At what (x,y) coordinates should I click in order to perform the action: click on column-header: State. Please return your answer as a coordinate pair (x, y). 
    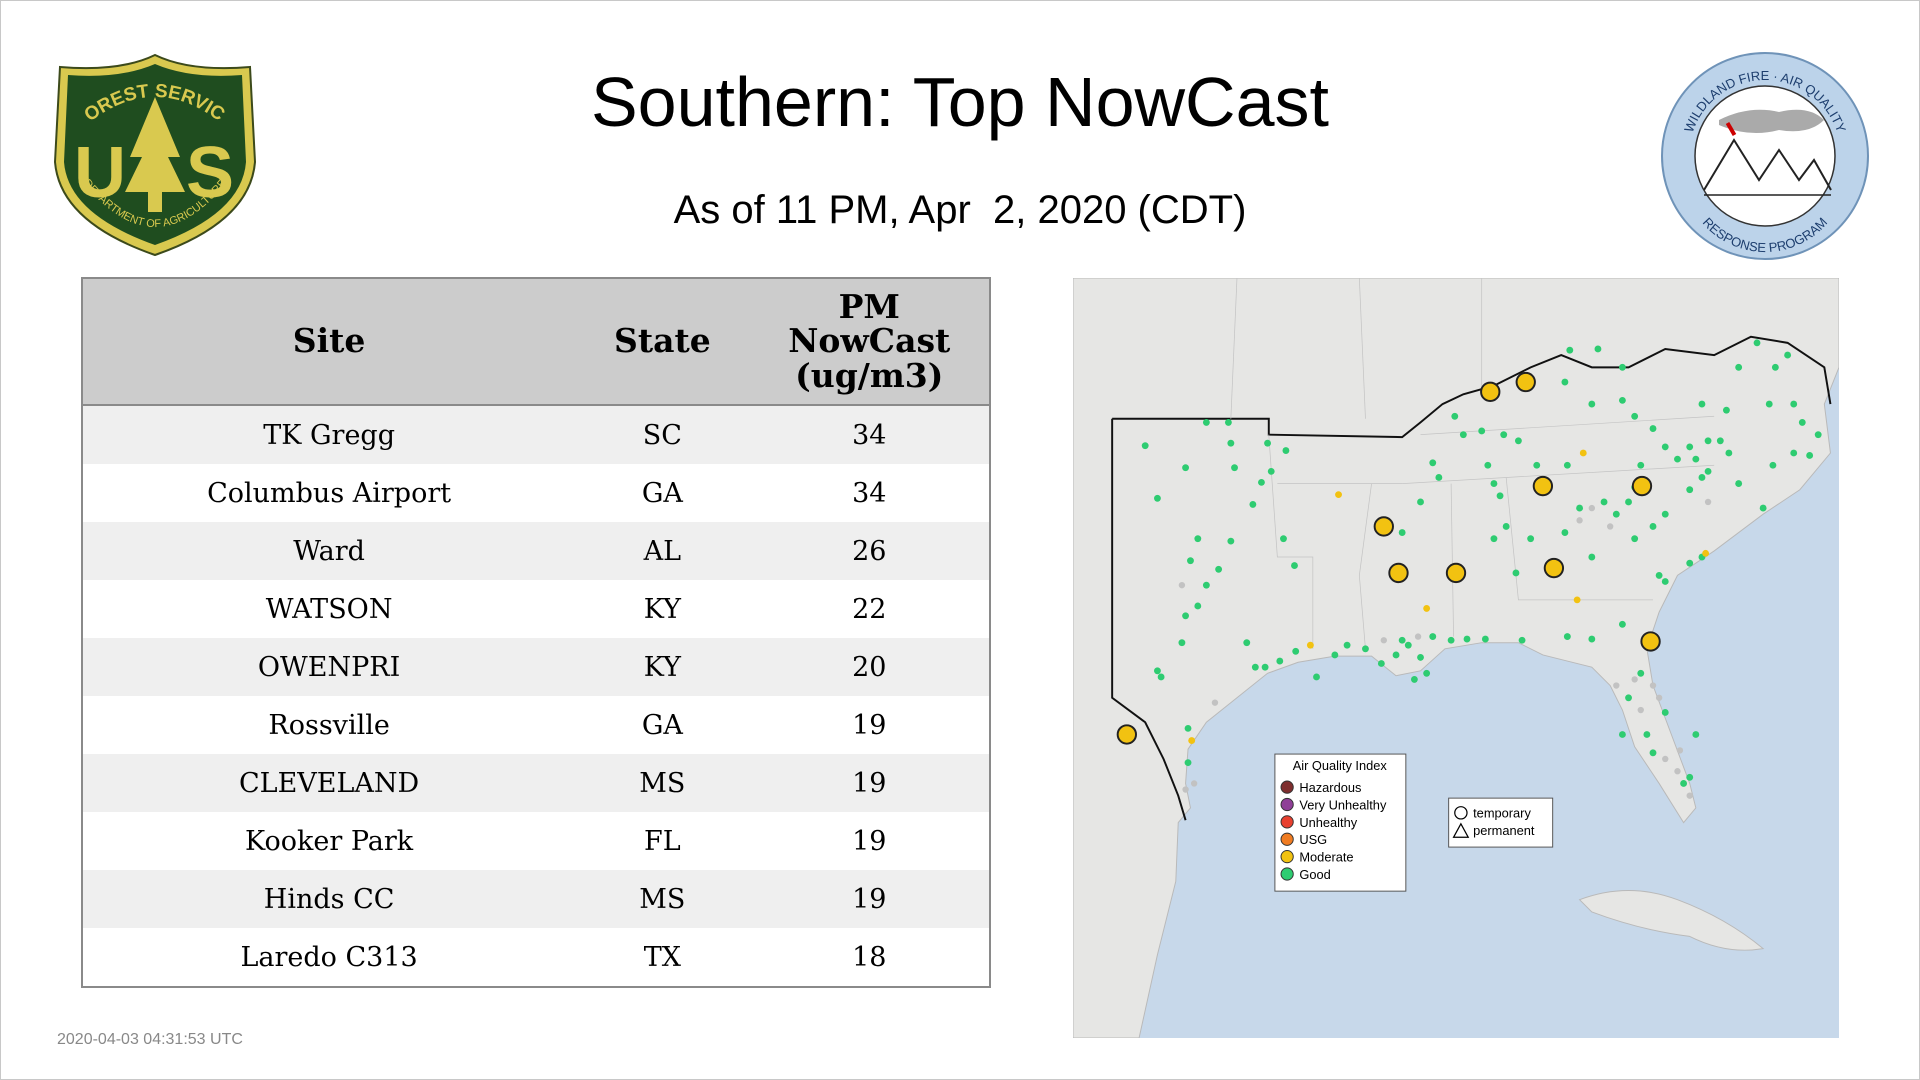
    Looking at the image, I should click on (662, 342).